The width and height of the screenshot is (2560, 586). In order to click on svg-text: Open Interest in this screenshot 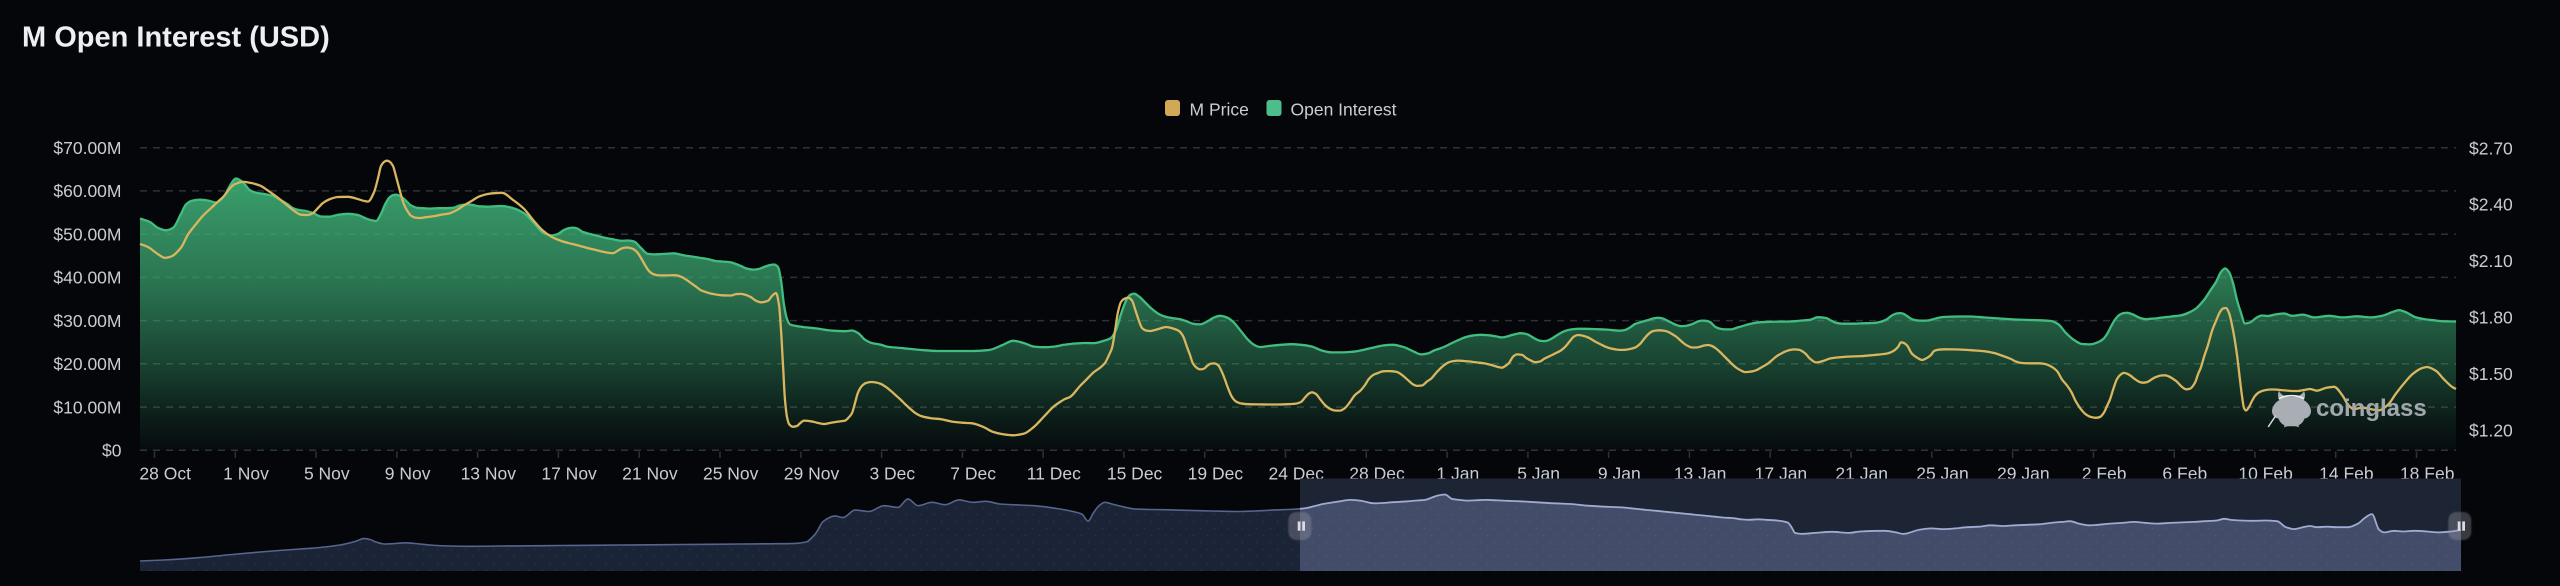, I will do `click(1344, 110)`.